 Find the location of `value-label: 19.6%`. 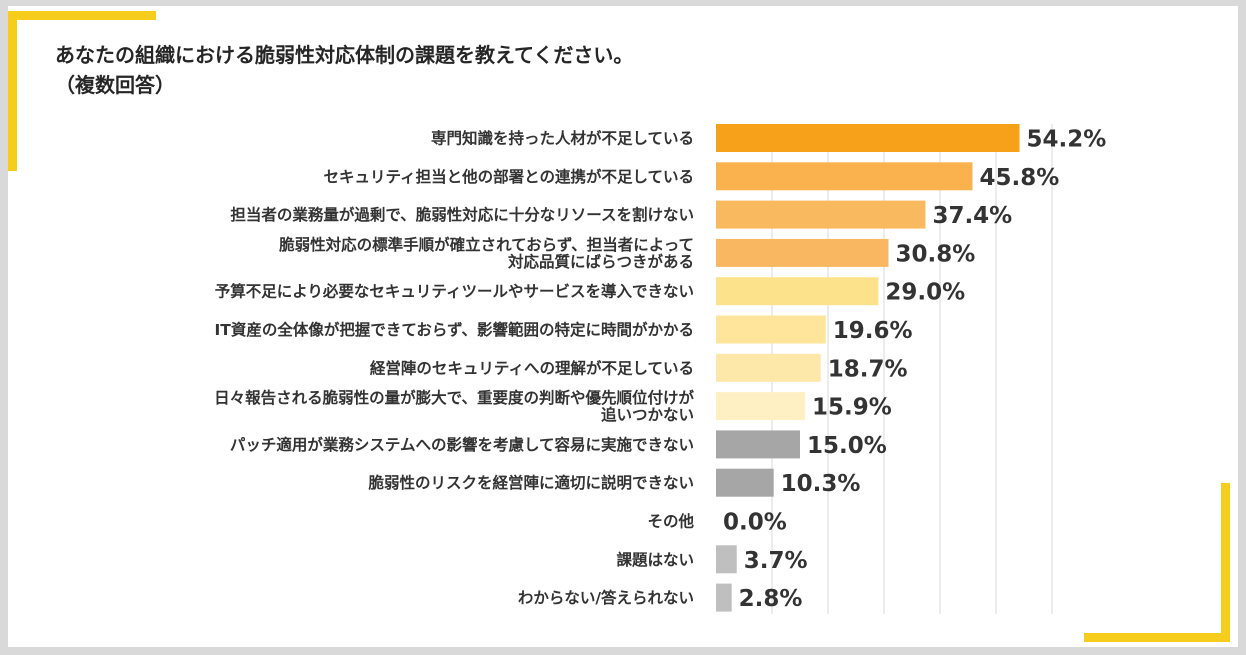

value-label: 19.6% is located at coordinates (873, 331).